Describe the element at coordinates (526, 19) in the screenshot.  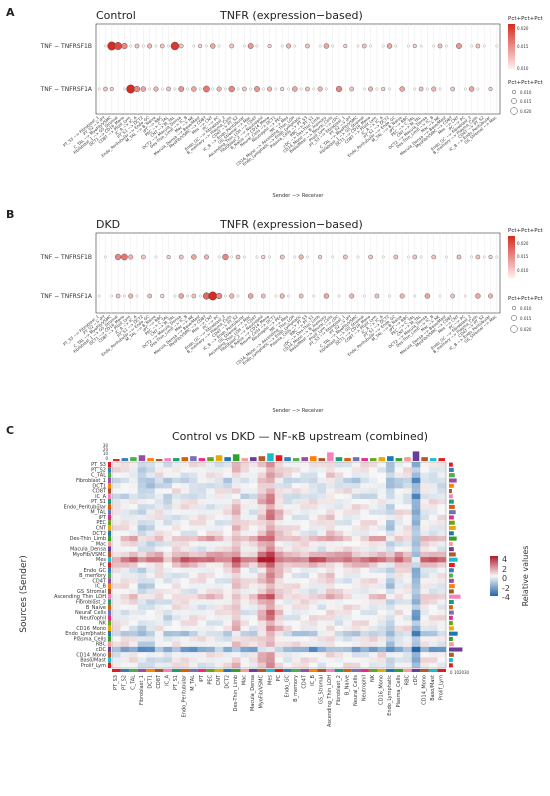
I see `panel-a-color-legend-title: Pct+Pct+Pct` at that location.